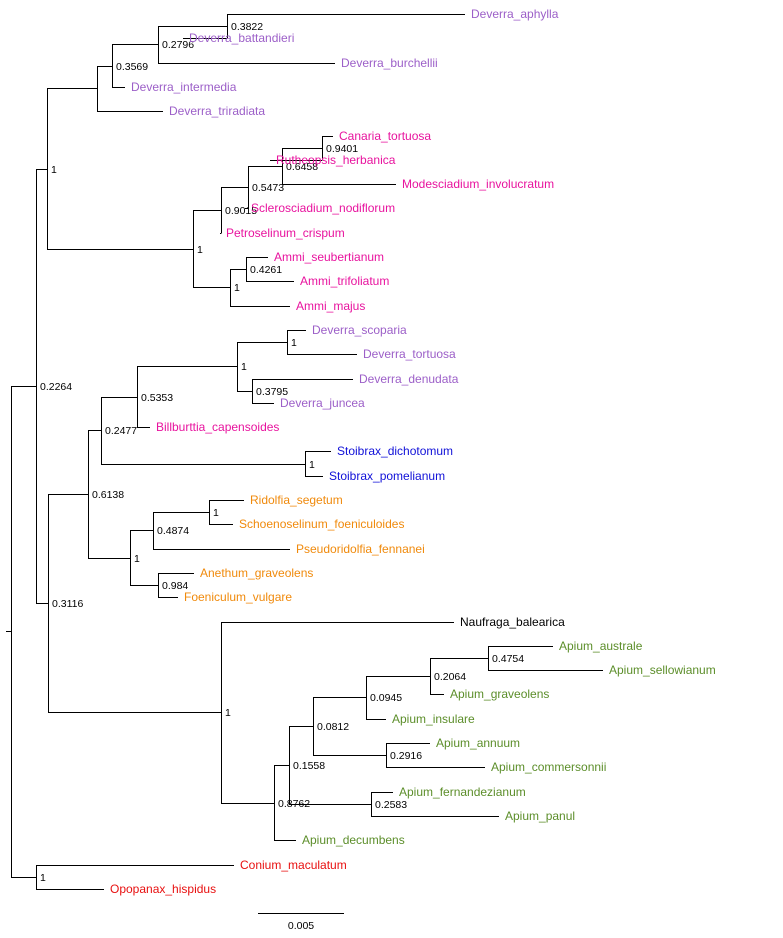 The image size is (783, 938). What do you see at coordinates (293, 865) in the screenshot?
I see `leaf-label-conium-maculatum: Conium_maculatum` at bounding box center [293, 865].